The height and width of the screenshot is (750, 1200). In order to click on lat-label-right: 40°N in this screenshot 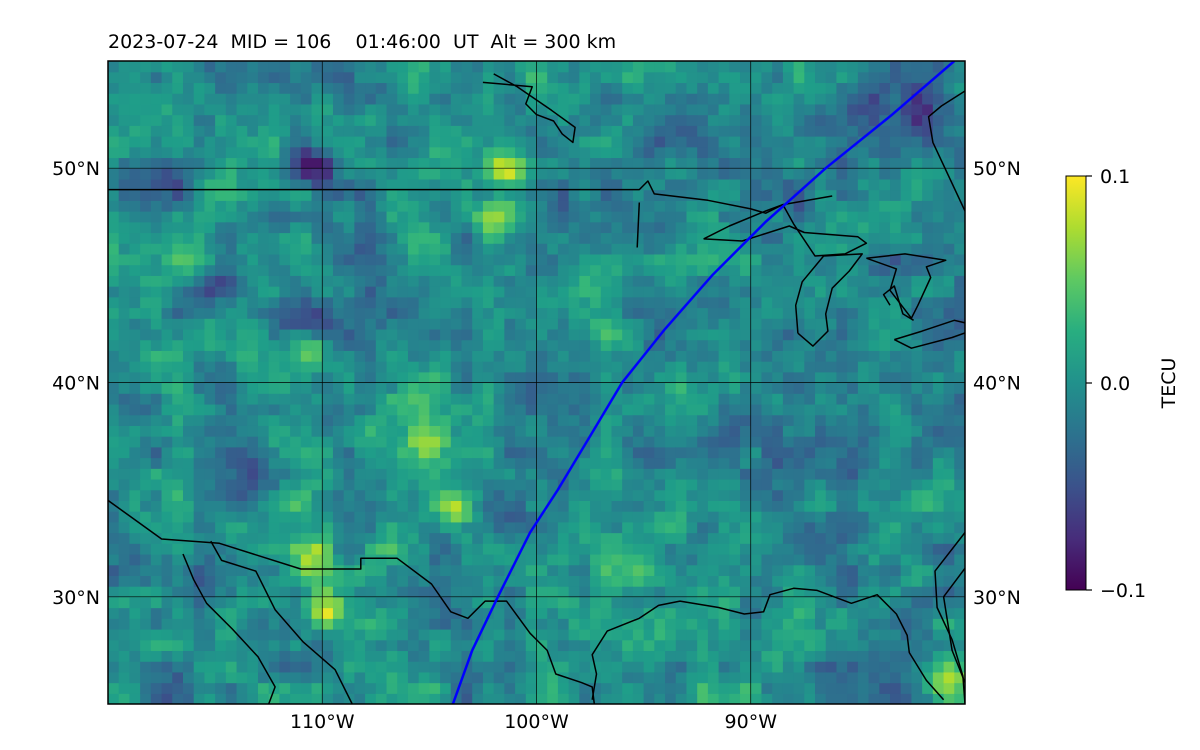, I will do `click(997, 384)`.